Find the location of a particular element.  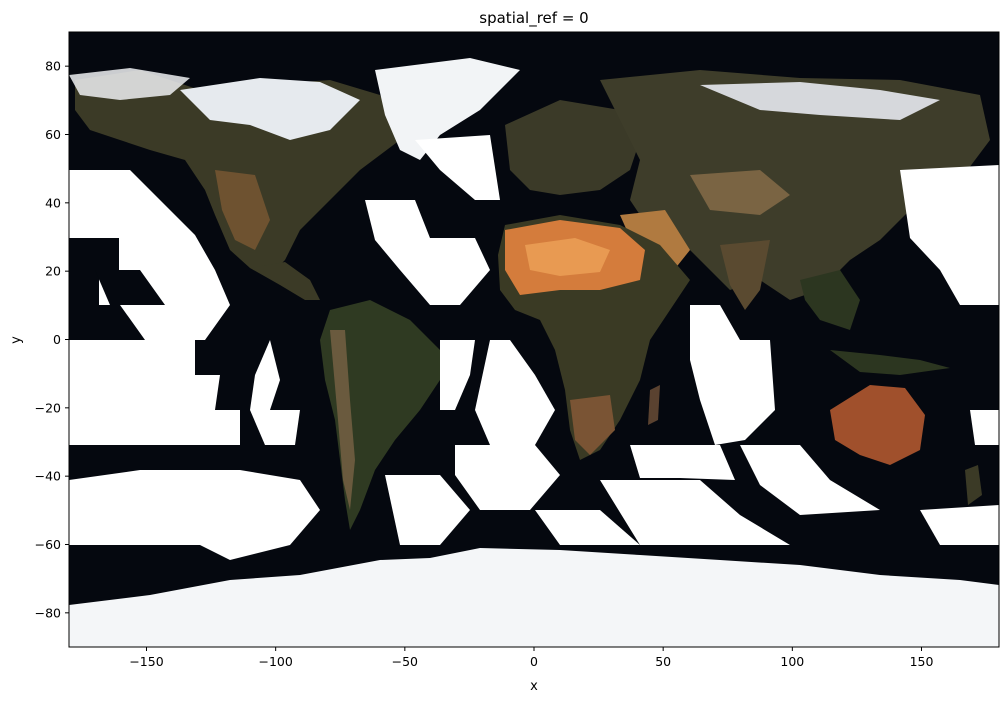

asia is located at coordinates (795, 185).